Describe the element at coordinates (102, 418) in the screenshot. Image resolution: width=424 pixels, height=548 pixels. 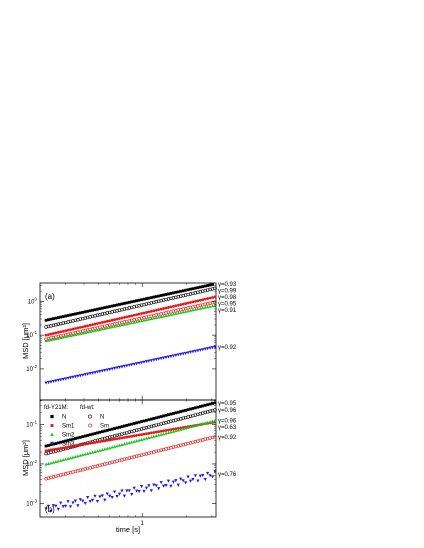
I see `legend-item-label: N` at that location.